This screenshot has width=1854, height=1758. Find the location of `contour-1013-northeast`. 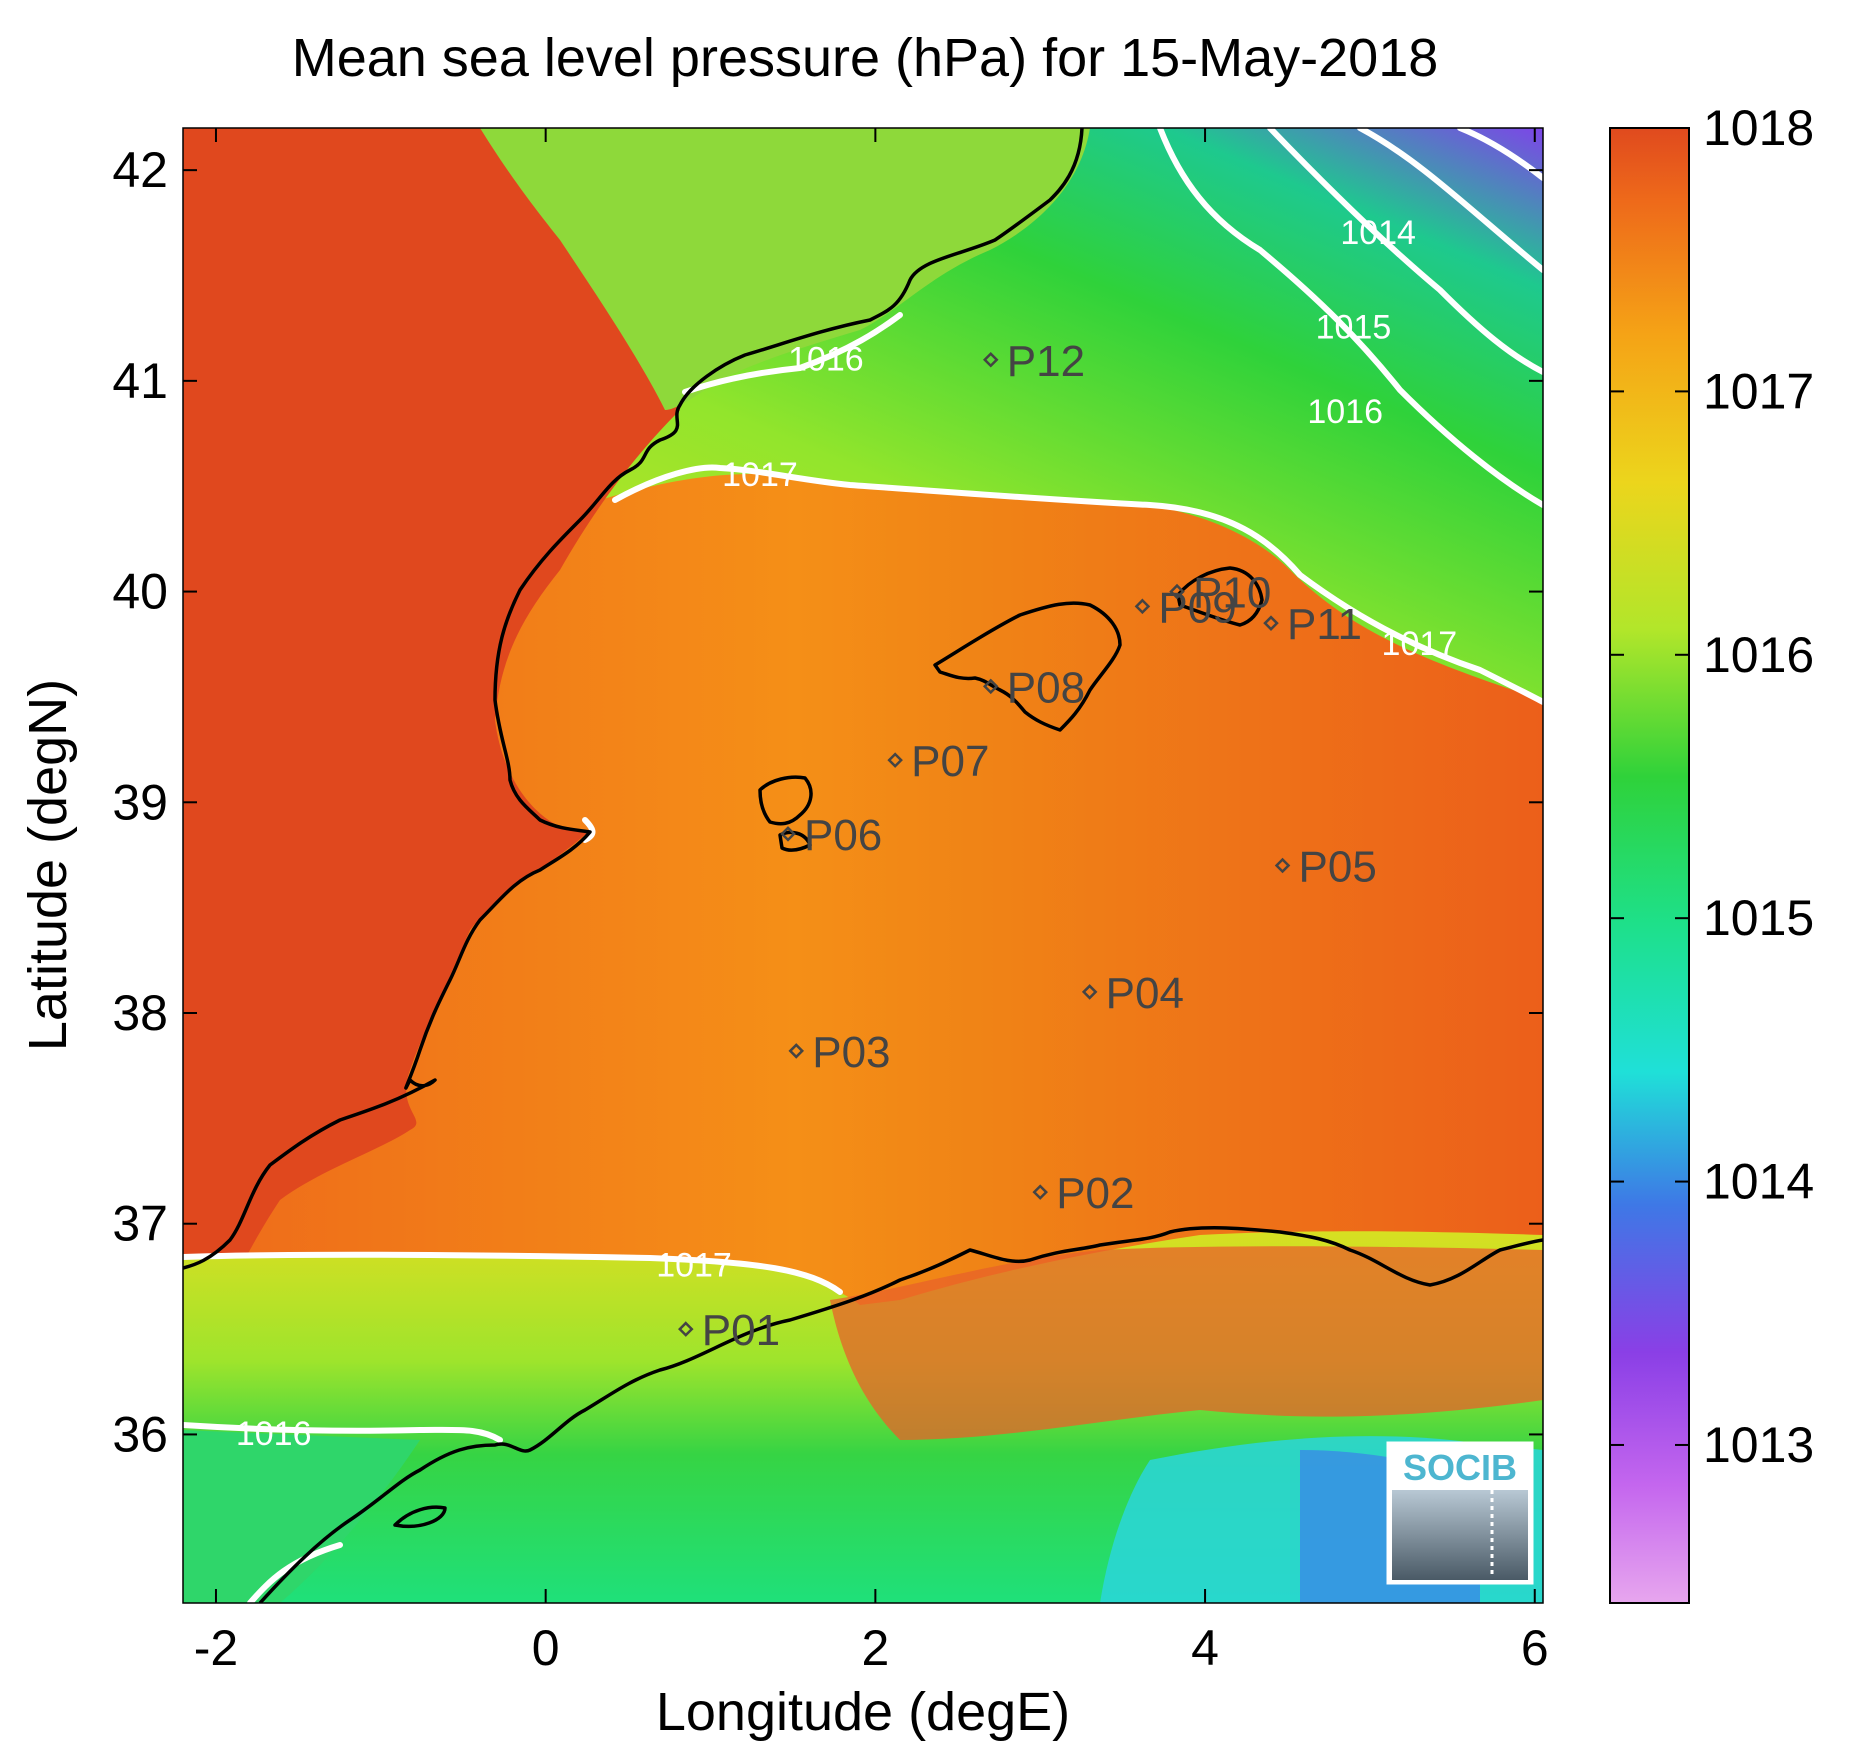

contour-1013-northeast is located at coordinates (1500, 154).